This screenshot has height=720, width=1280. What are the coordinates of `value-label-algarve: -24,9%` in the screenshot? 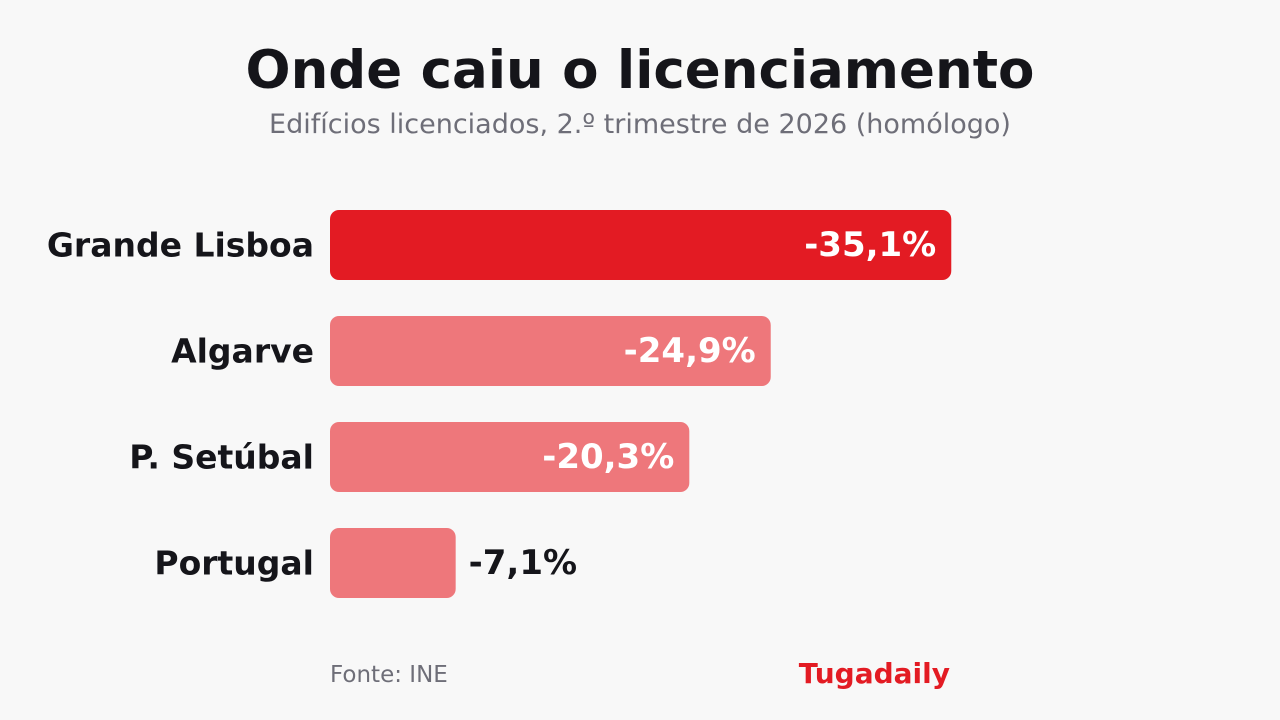 It's located at (690, 351).